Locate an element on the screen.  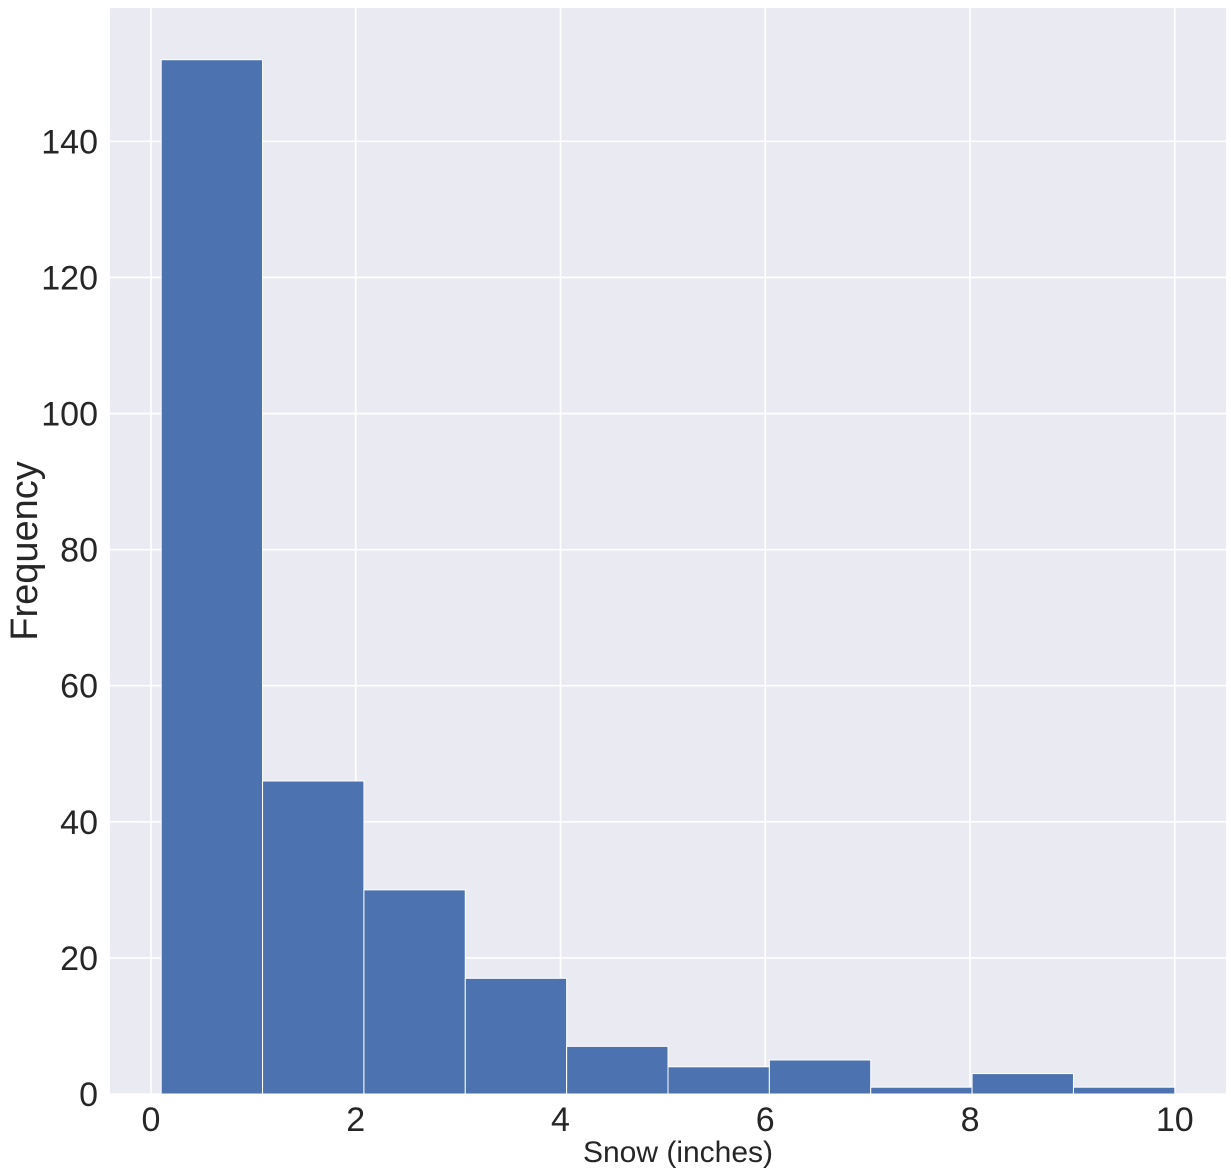
x-tick-label: 0 is located at coordinates (150, 1120).